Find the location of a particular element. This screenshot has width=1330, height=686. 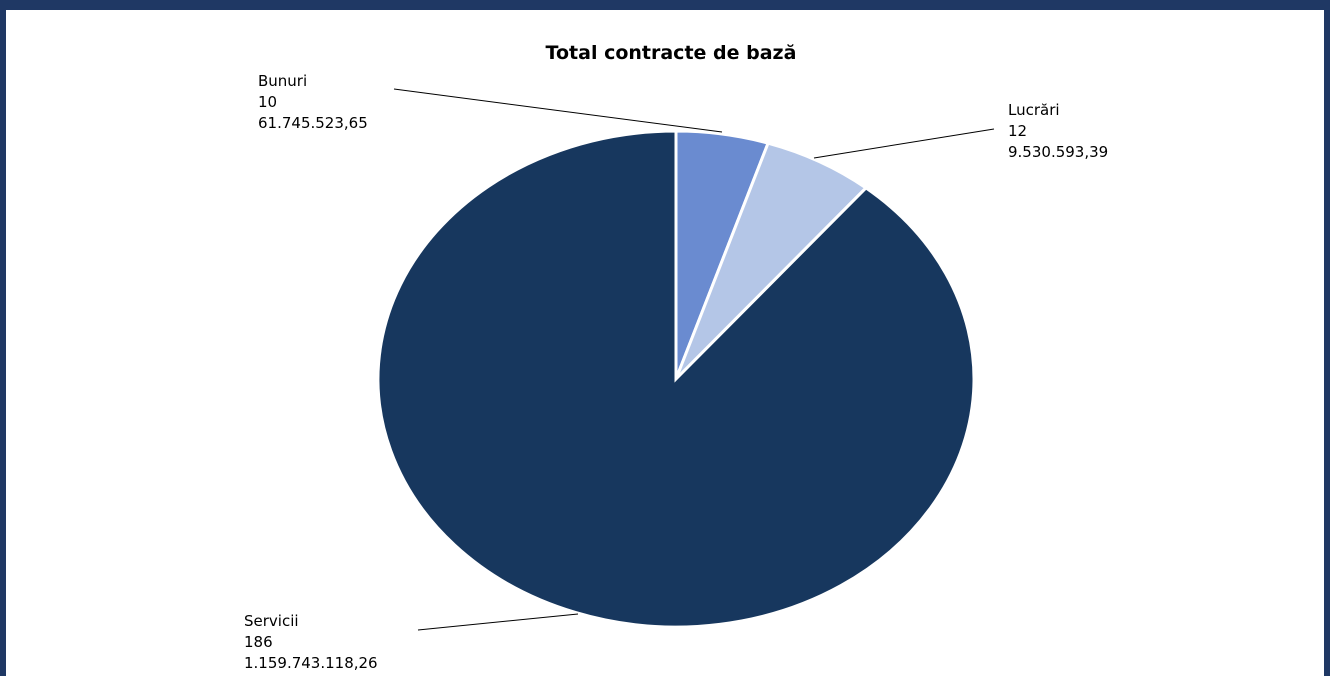

leader-line-bunuri is located at coordinates (558, 110).